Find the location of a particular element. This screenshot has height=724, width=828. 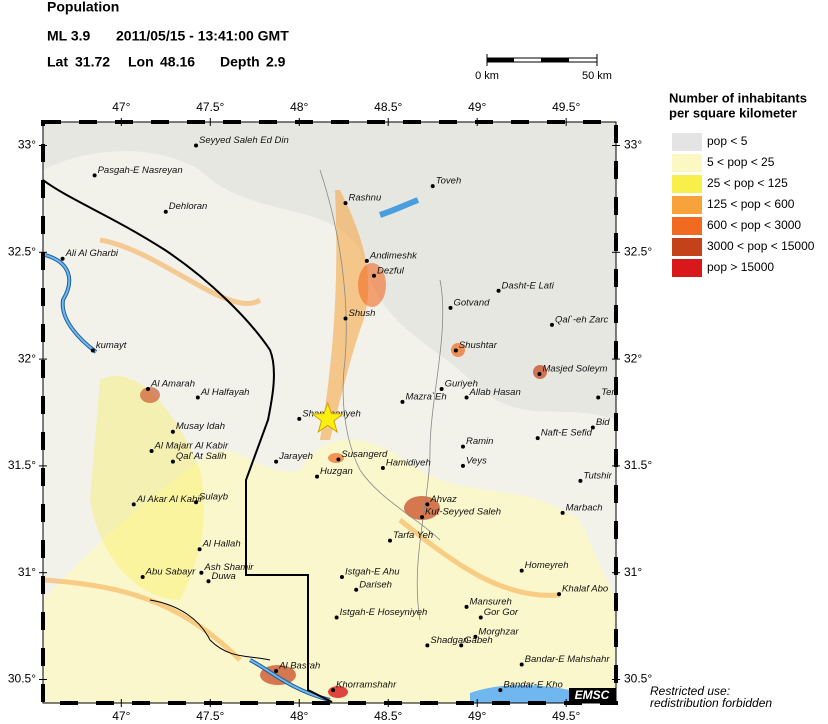

legend-label: pop < 5 is located at coordinates (727, 141).